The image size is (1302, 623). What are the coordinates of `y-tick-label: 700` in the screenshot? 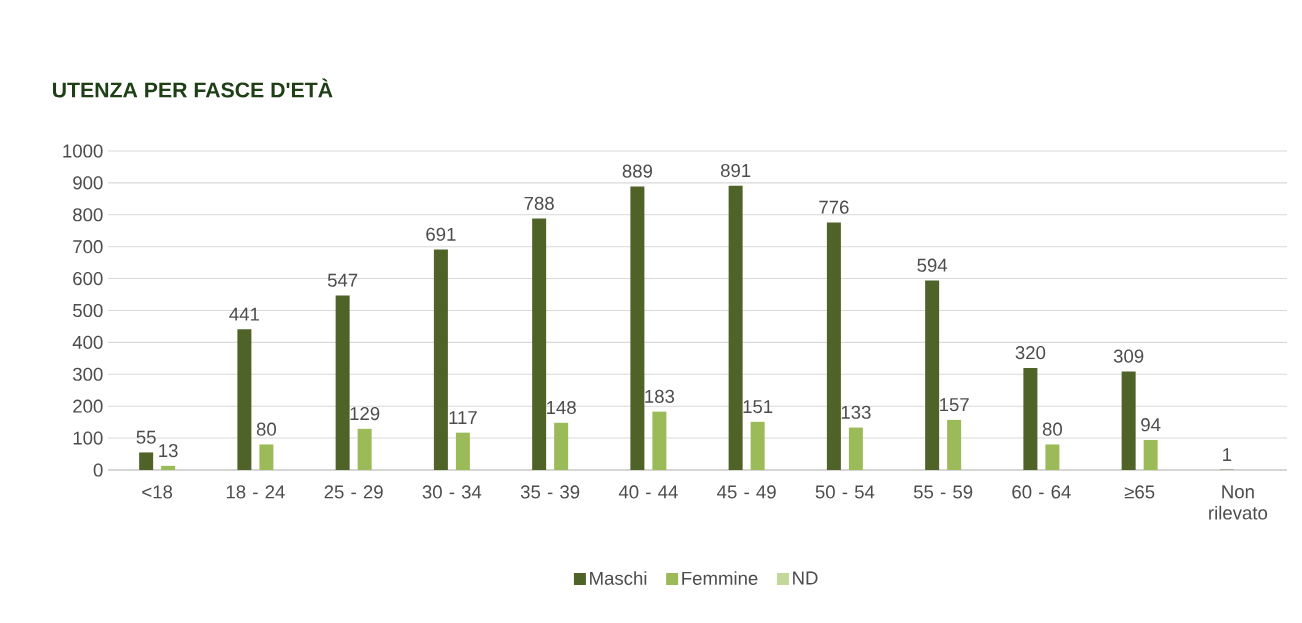 It's located at (88, 247).